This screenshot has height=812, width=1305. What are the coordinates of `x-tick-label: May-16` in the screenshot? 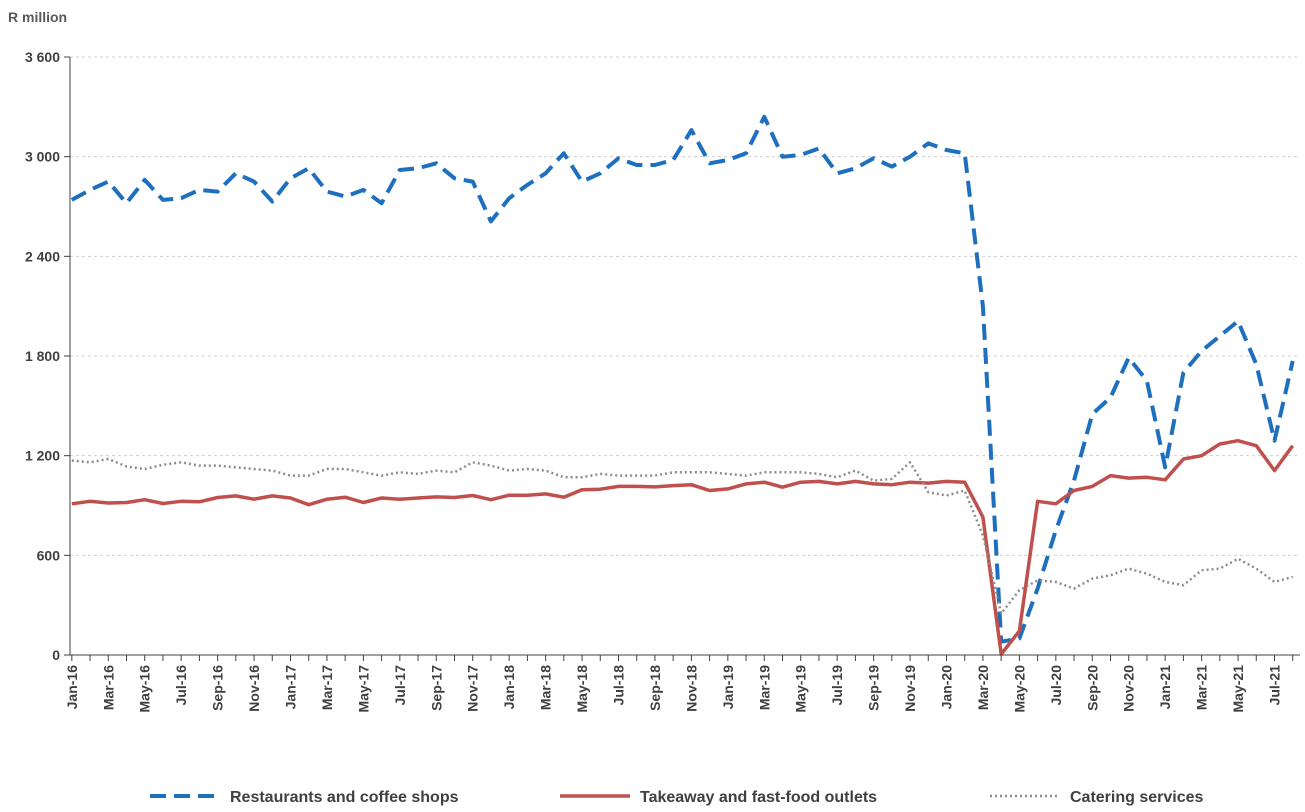 It's located at (145, 689).